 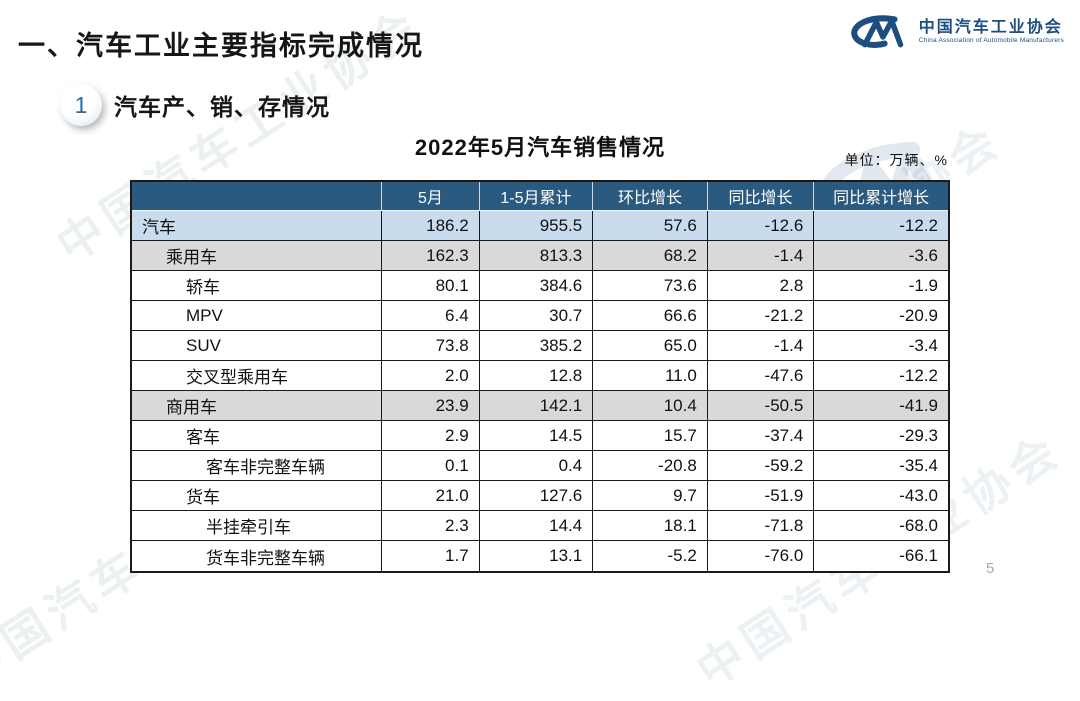 What do you see at coordinates (221, 46) in the screenshot?
I see `page-title: 一、汽车工业主要指标完成情况` at bounding box center [221, 46].